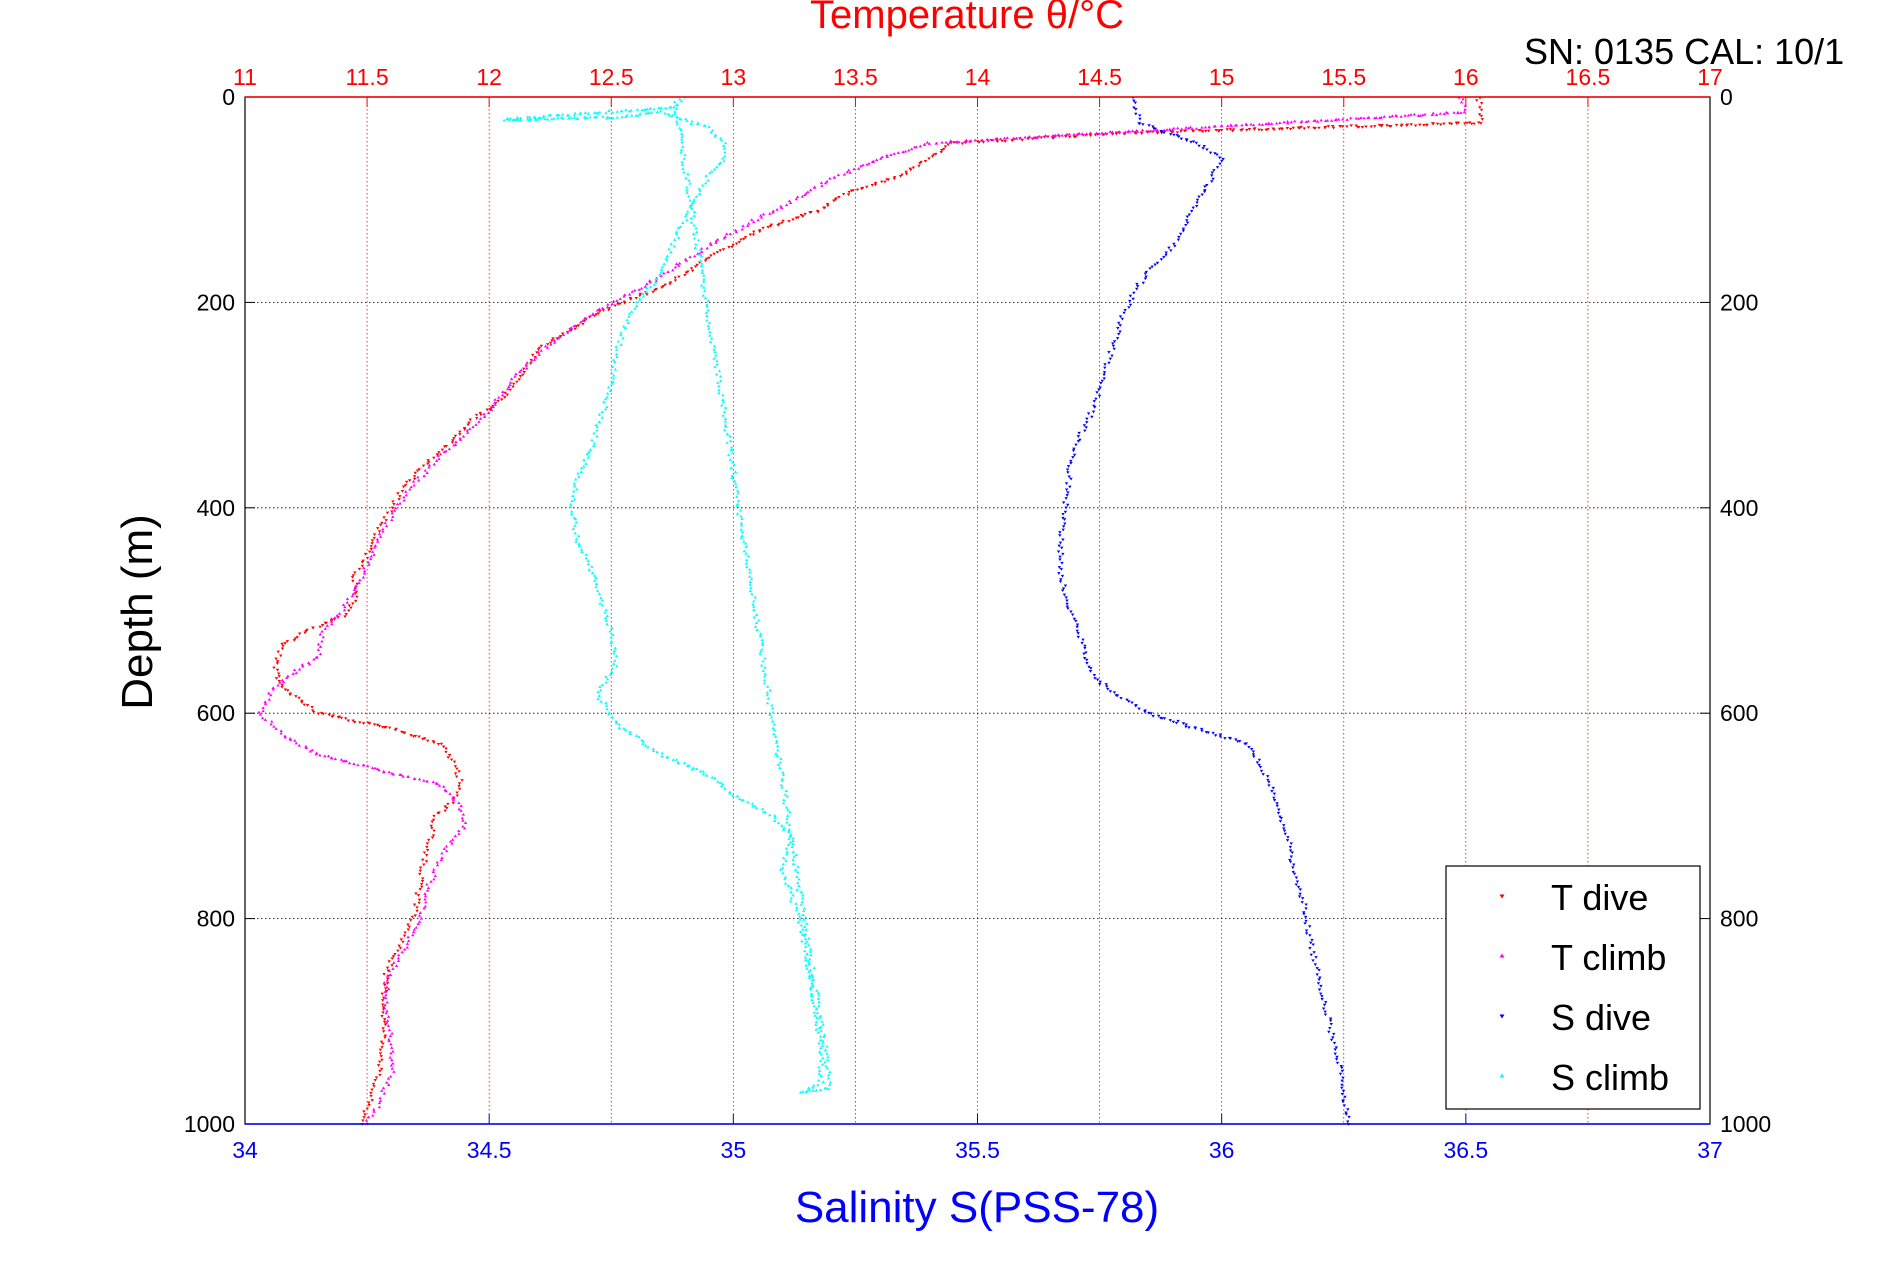  What do you see at coordinates (978, 77) in the screenshot?
I see `top-tick-label: 14` at bounding box center [978, 77].